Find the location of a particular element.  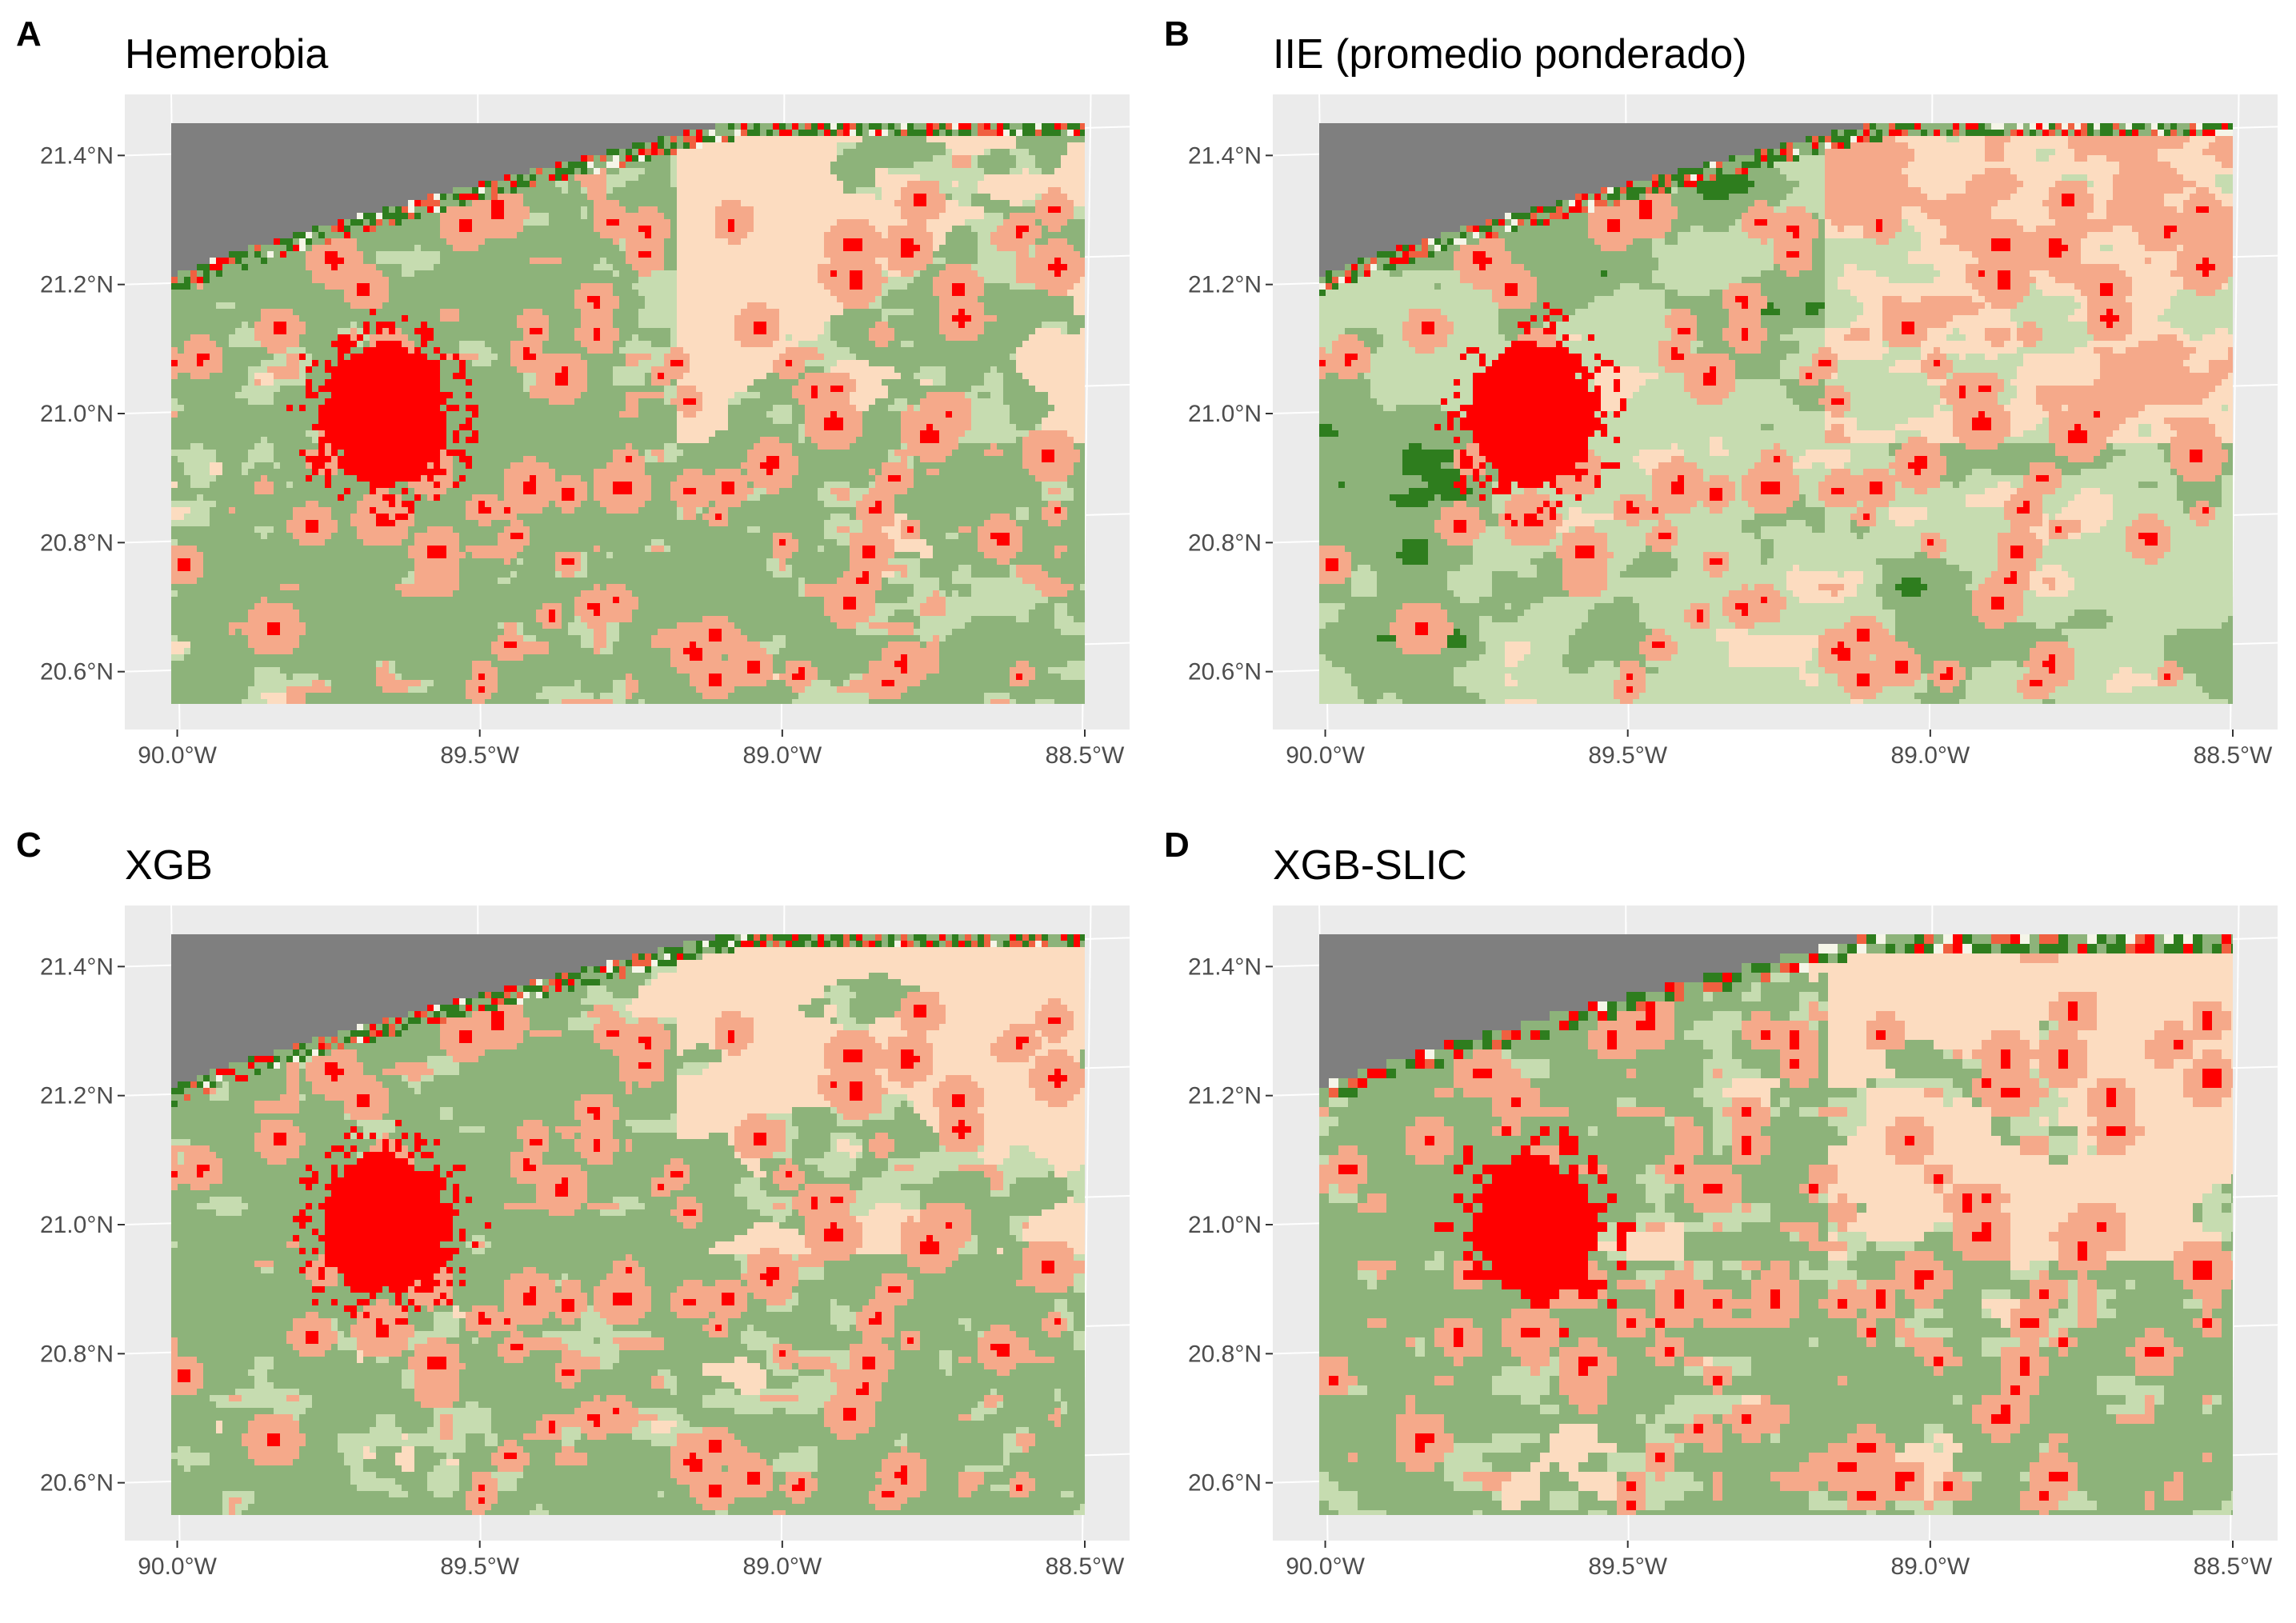

panel-letter: D is located at coordinates (1177, 845).